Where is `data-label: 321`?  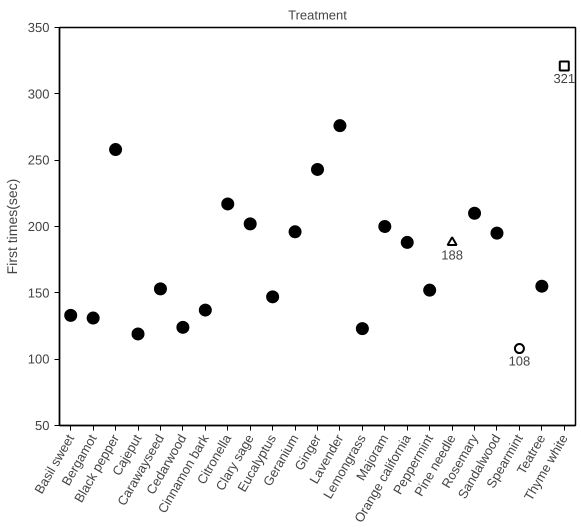
data-label: 321 is located at coordinates (564, 78).